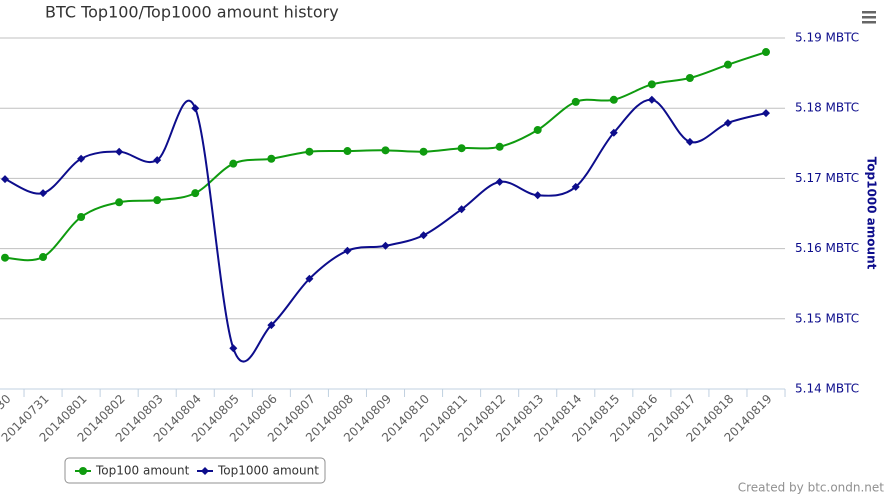 The width and height of the screenshot is (891, 498). Describe the element at coordinates (872, 213) in the screenshot. I see `y2-axis-title: Top1000 amount` at that location.